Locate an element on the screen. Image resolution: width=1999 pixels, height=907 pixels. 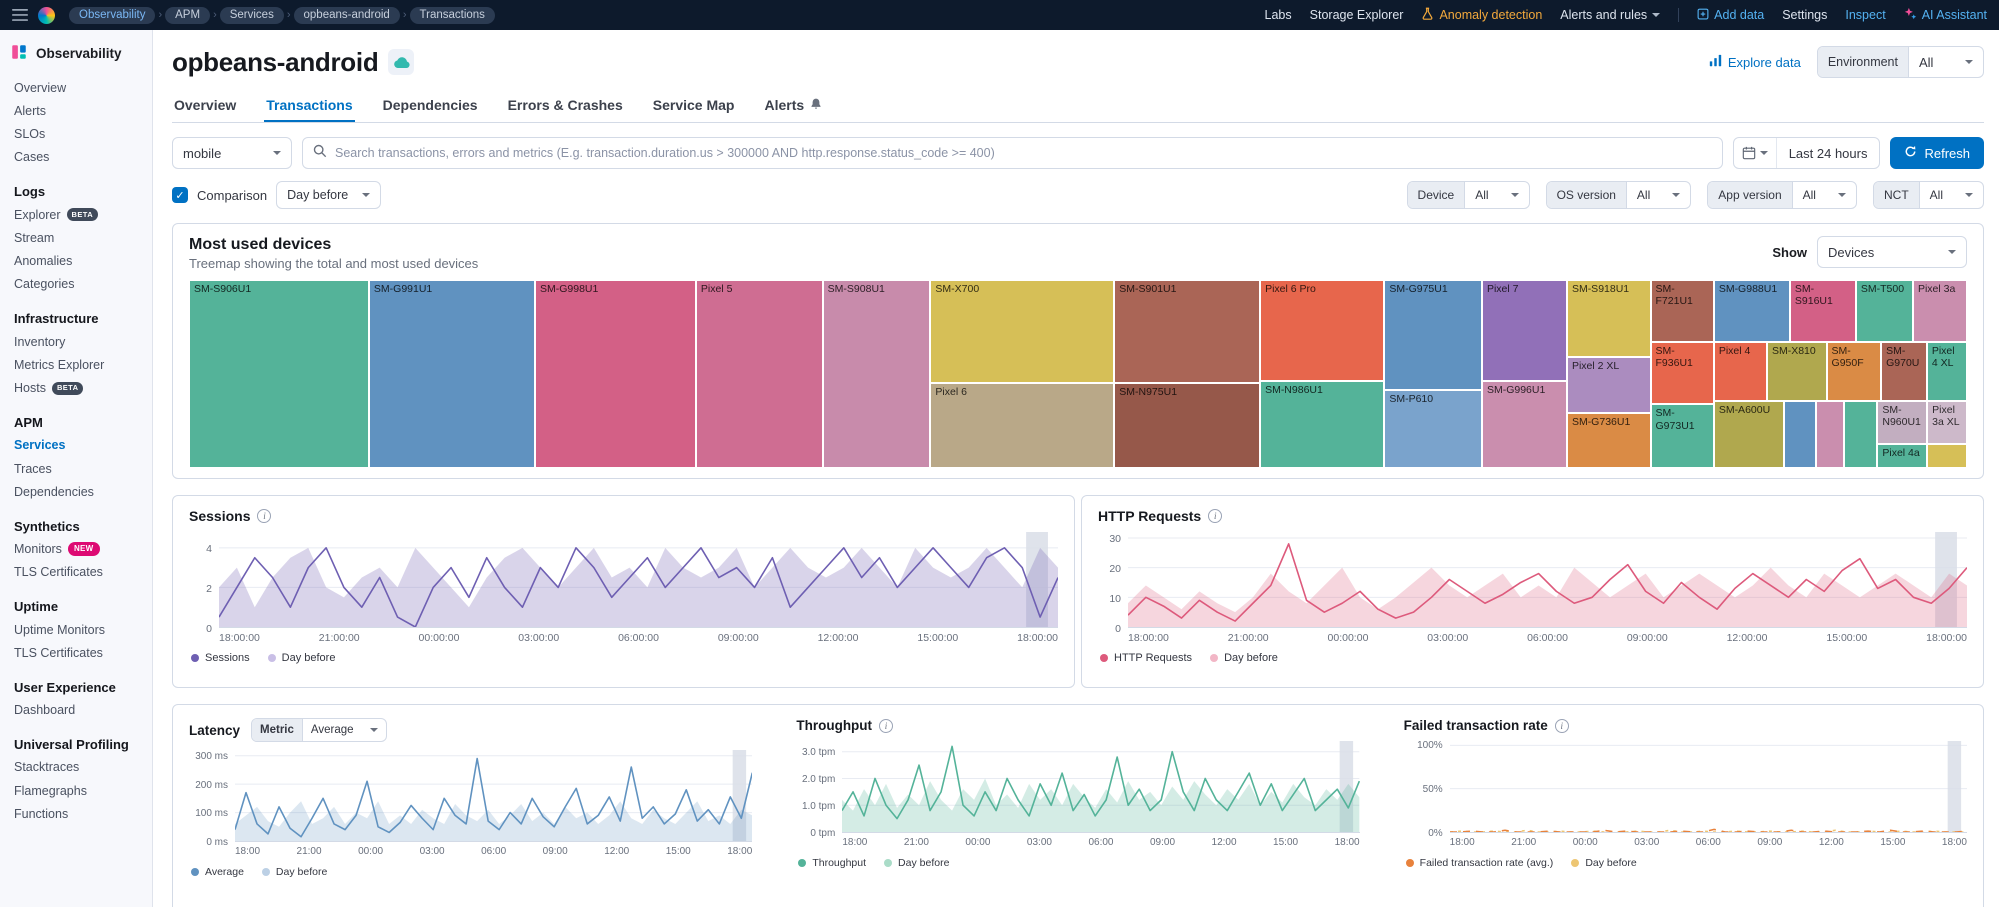
legend-item-average: Average is located at coordinates (217, 872).